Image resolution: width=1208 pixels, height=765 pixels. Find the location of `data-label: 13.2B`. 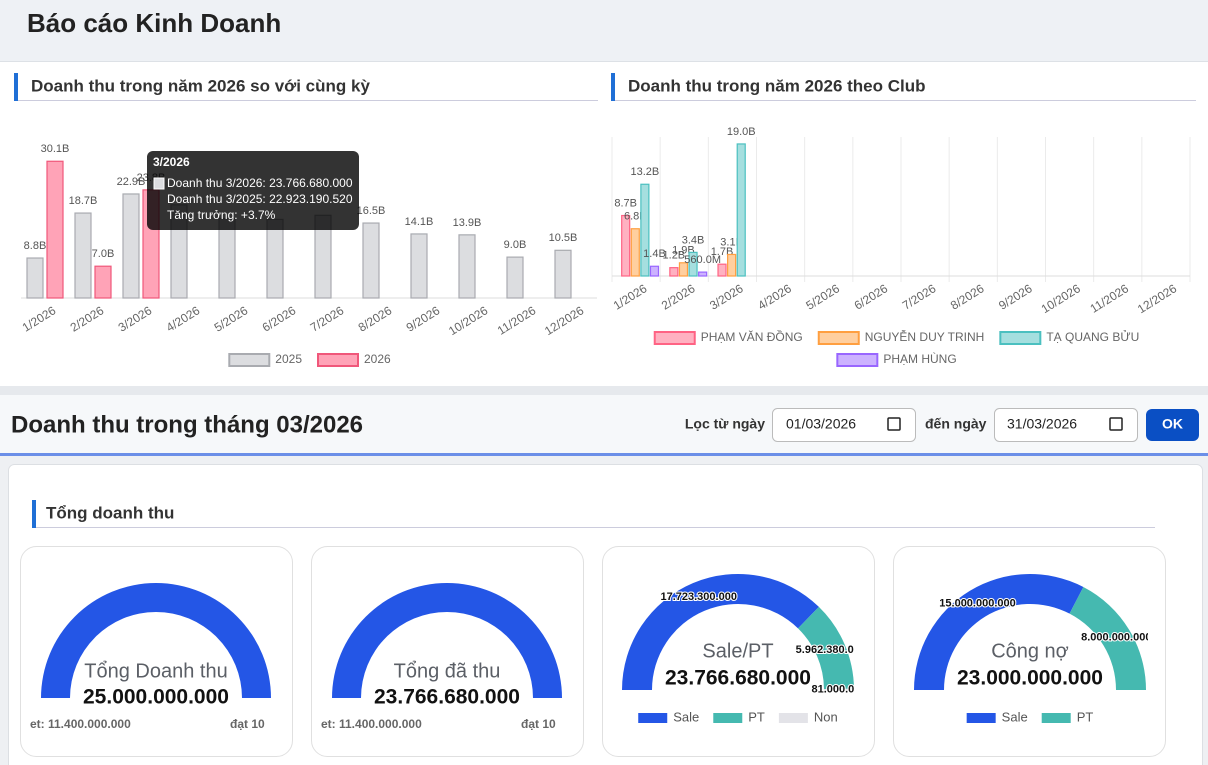

data-label: 13.2B is located at coordinates (645, 172).